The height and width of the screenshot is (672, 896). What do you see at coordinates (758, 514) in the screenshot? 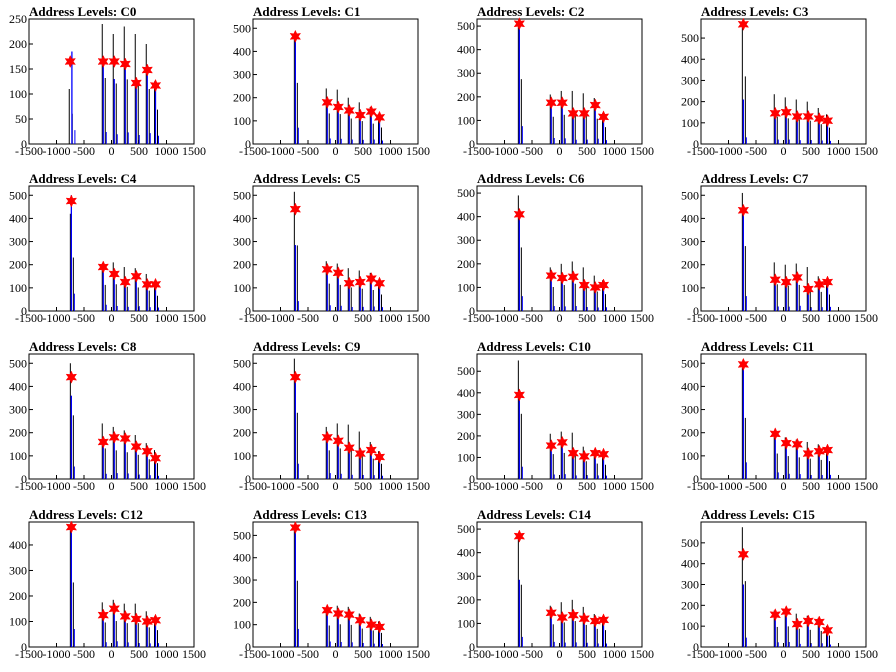
I see `panel-title: Address Levels: C15` at bounding box center [758, 514].